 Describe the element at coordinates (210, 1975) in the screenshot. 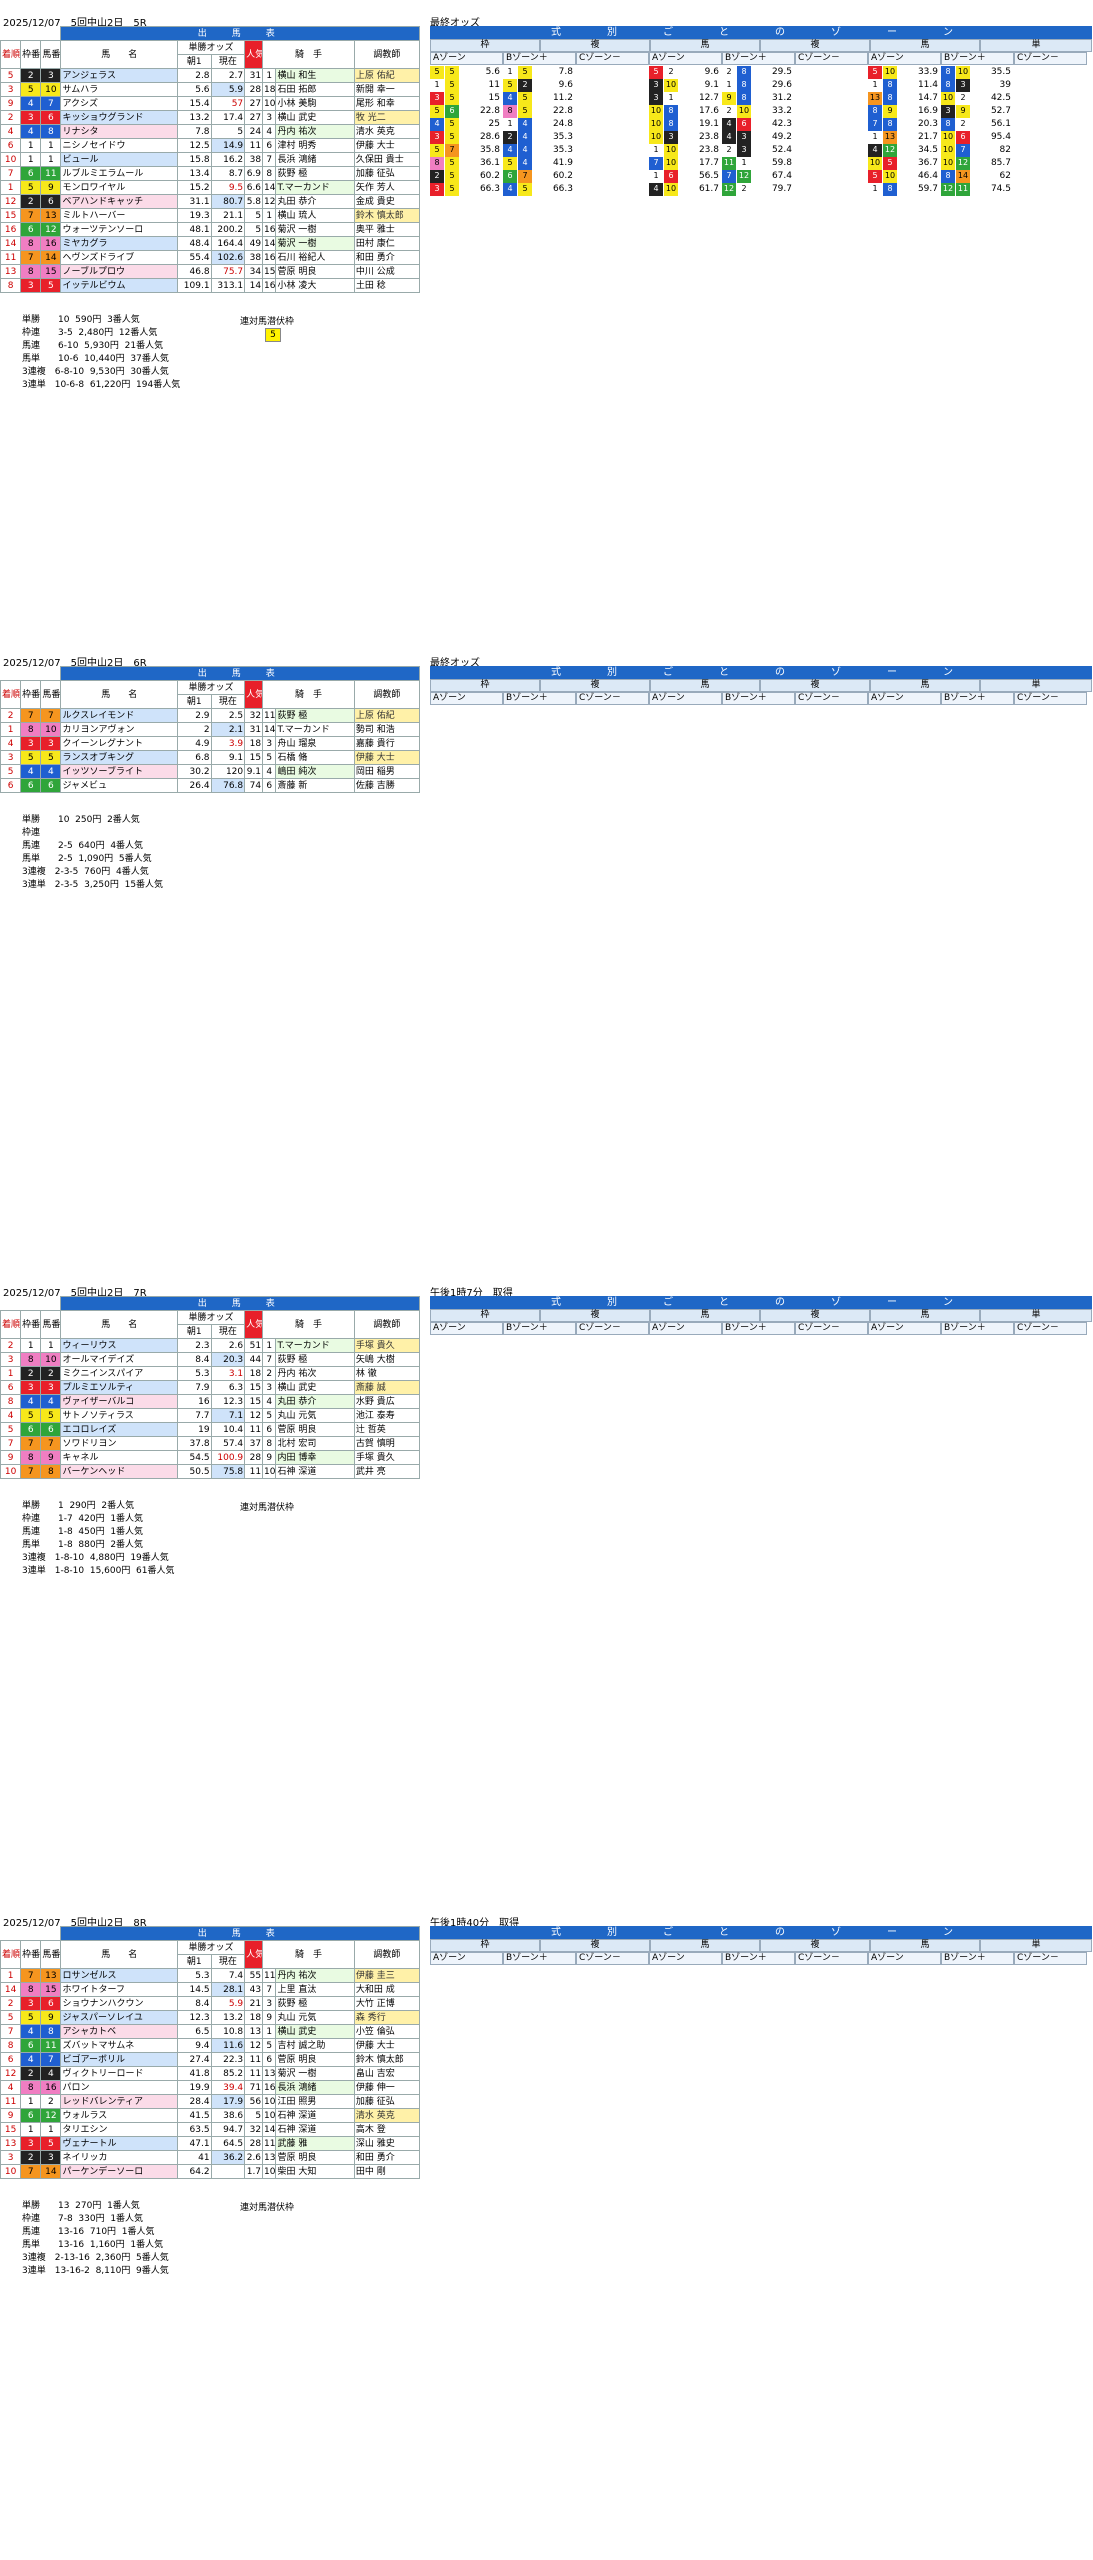

I see `table-row: 1 7 13 ロサンゼルス 5.3 7.4 55 11 丹内 祐次 伊藤 圭三` at that location.